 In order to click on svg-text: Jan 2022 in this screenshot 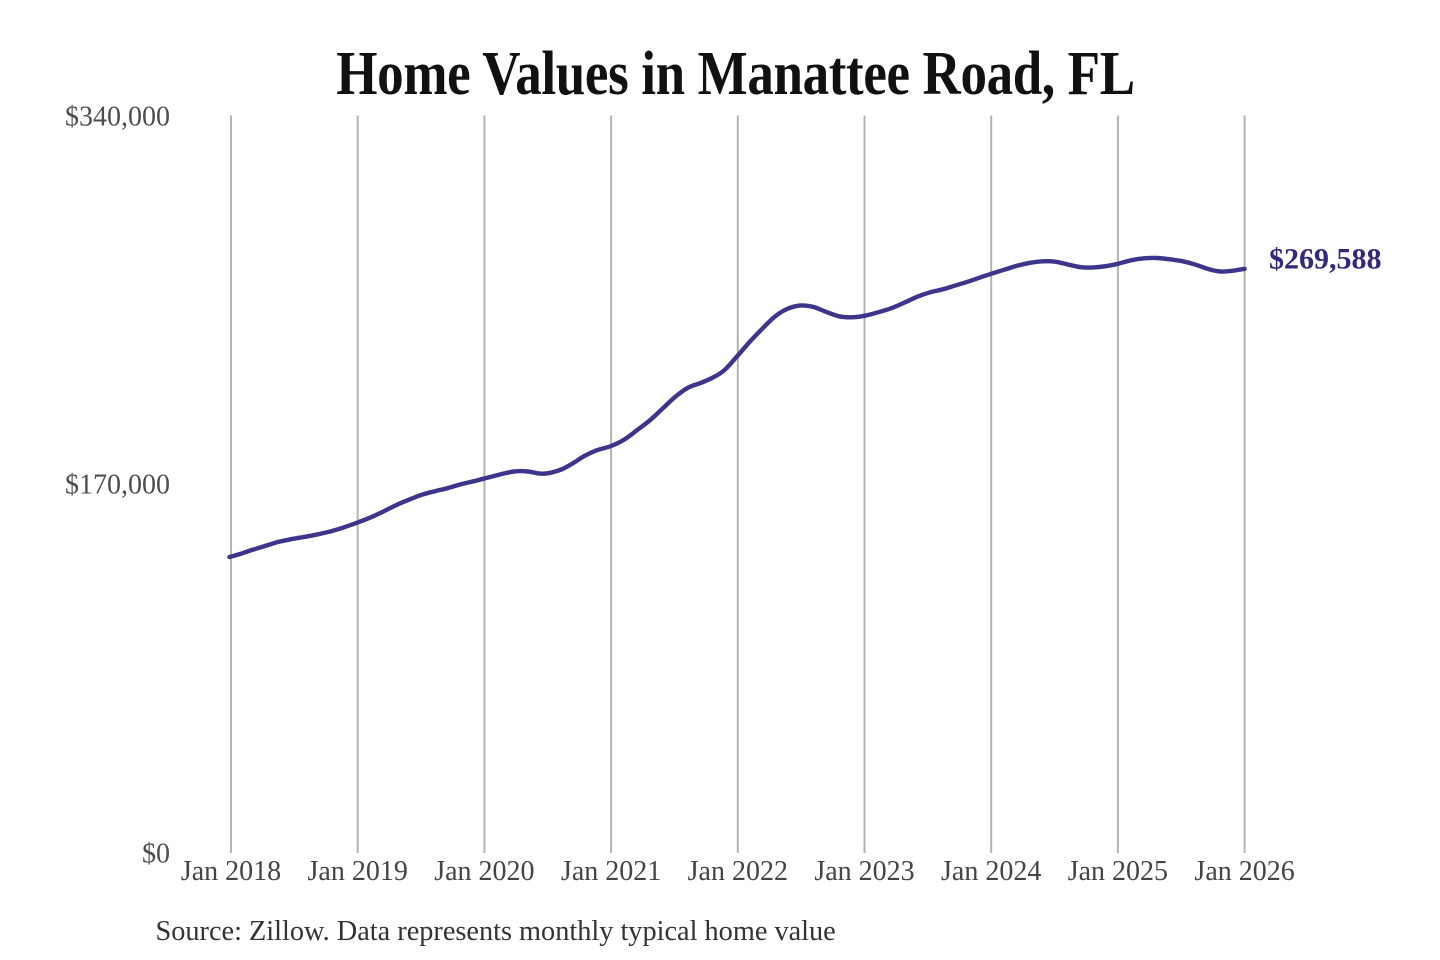, I will do `click(738, 871)`.